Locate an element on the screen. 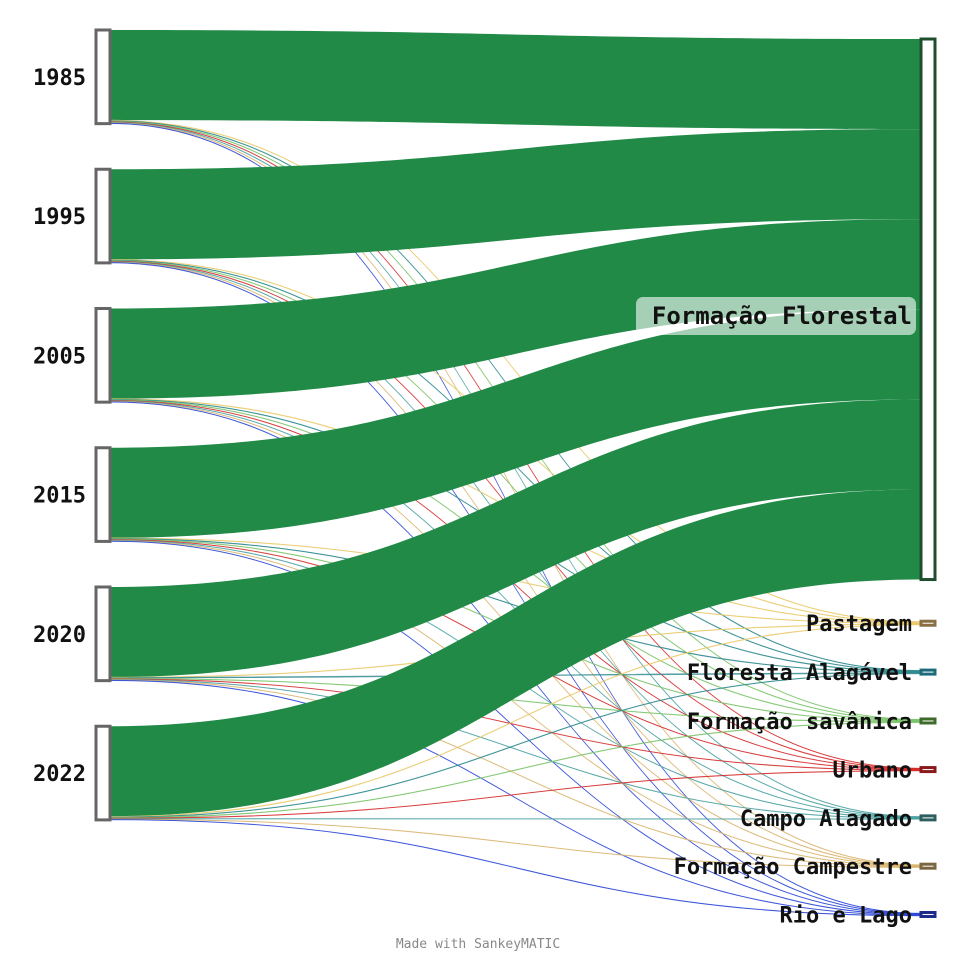 The width and height of the screenshot is (957, 957). node-label-rio-e-lago: Rio e Lago is located at coordinates (846, 915).